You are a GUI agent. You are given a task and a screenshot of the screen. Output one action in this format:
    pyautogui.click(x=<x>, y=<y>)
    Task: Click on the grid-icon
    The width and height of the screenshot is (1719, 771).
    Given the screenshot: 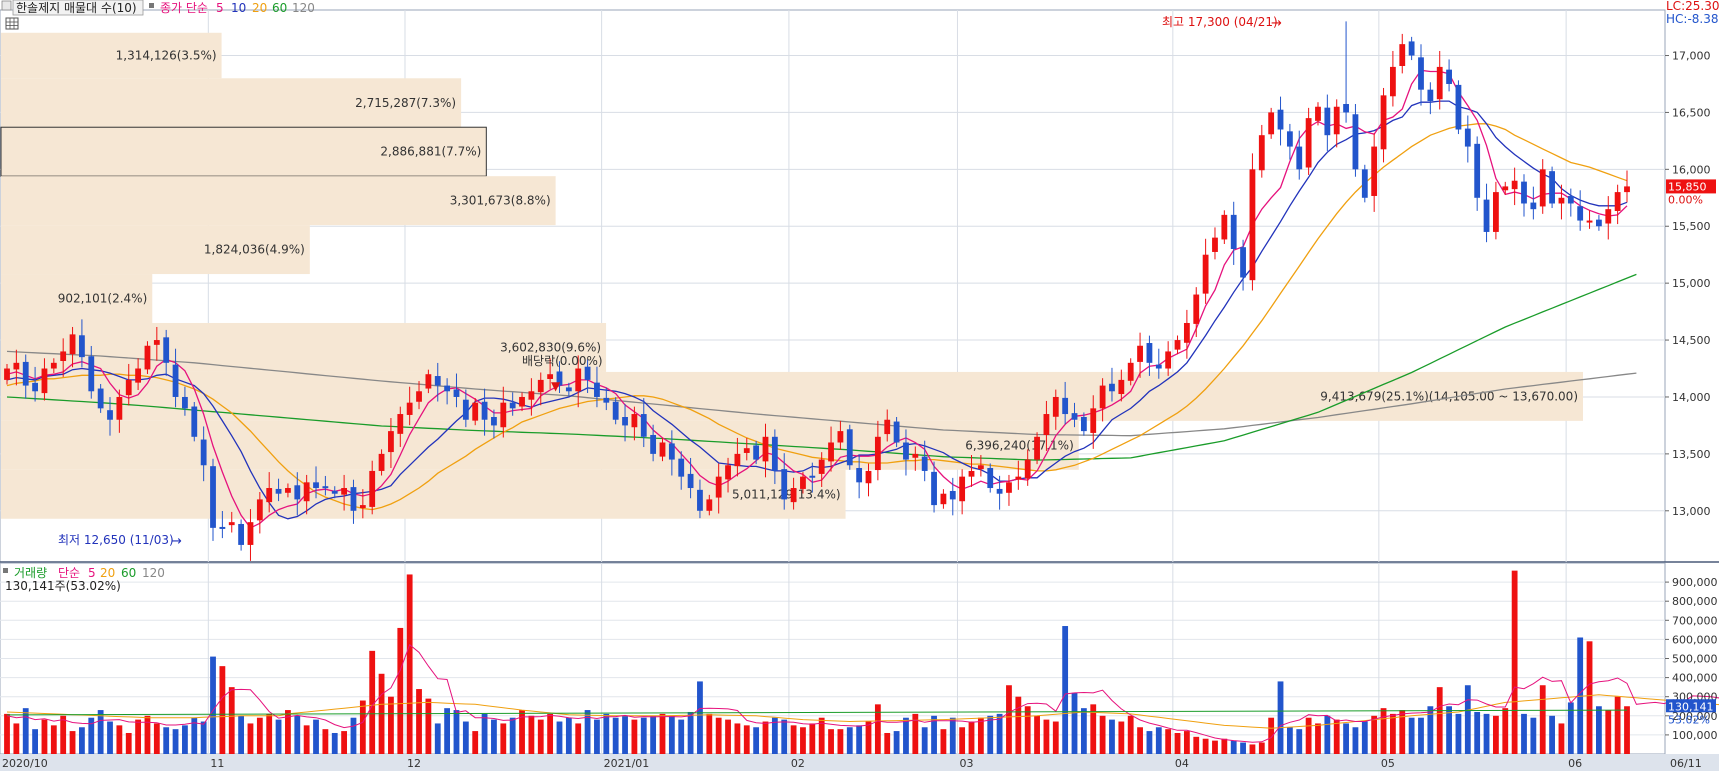 What is the action you would take?
    pyautogui.click(x=12, y=23)
    